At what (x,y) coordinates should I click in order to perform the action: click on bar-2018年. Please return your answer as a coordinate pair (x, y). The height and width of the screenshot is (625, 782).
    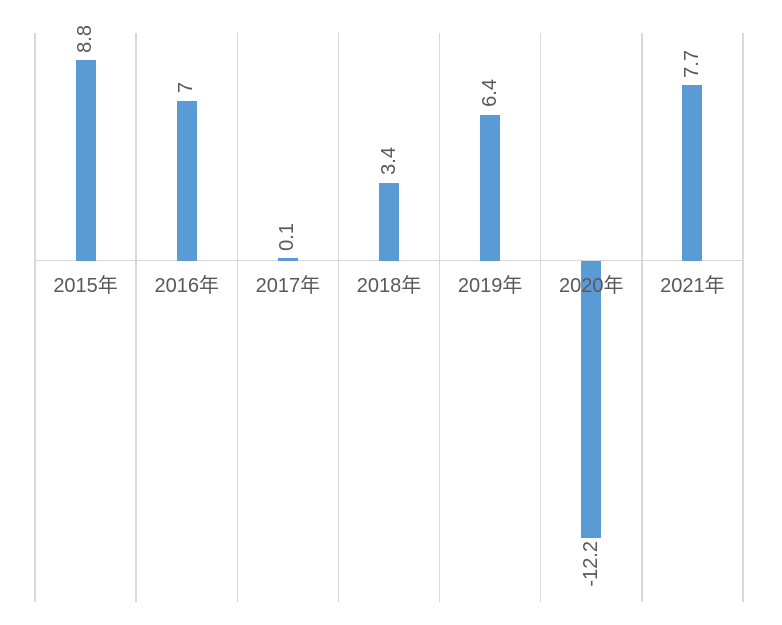
    Looking at the image, I should click on (389, 222).